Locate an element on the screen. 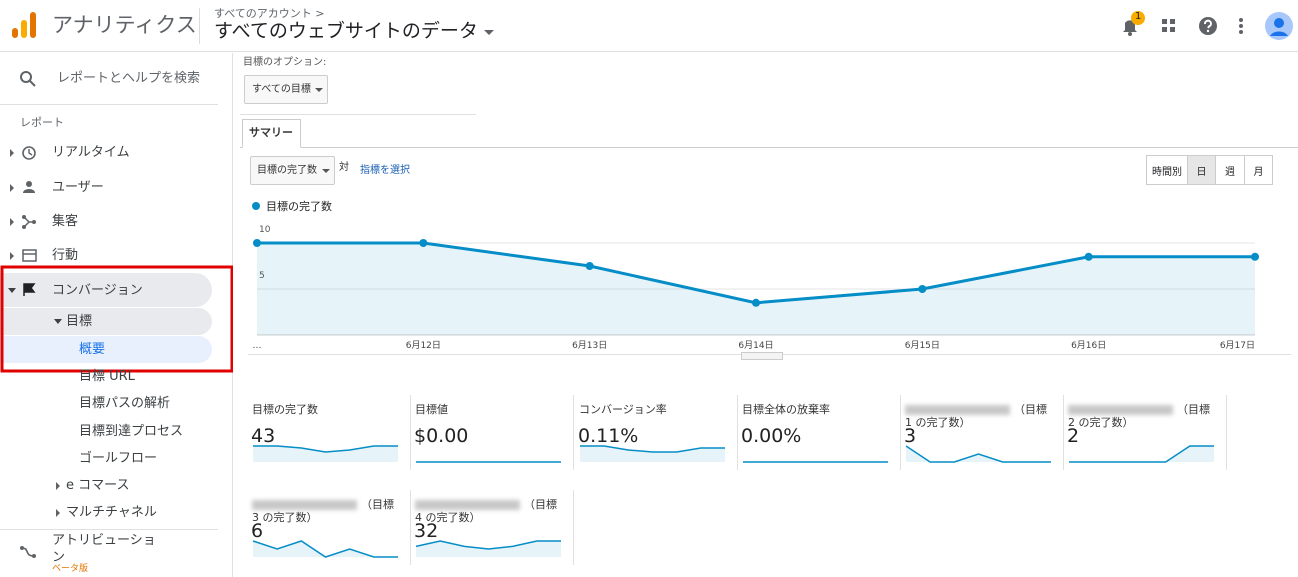 The width and height of the screenshot is (1298, 577). metric-label: コンバージョン率 is located at coordinates (654, 409).